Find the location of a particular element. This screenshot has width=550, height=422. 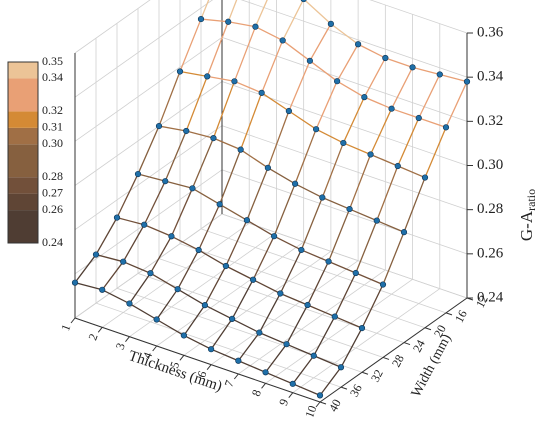

grid-line is located at coordinates (271, 27).